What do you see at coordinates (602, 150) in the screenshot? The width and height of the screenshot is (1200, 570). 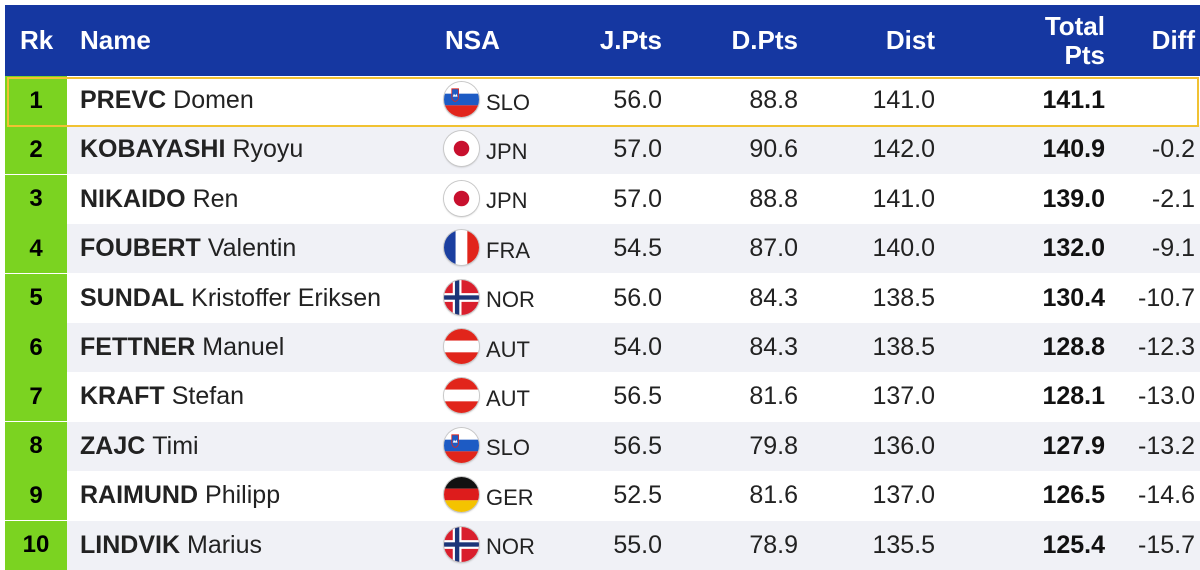 I see `table-row: 2 KOBAYASHI Ryoyu JPN 57.0 90.6 142.0 140.9 -0.2` at bounding box center [602, 150].